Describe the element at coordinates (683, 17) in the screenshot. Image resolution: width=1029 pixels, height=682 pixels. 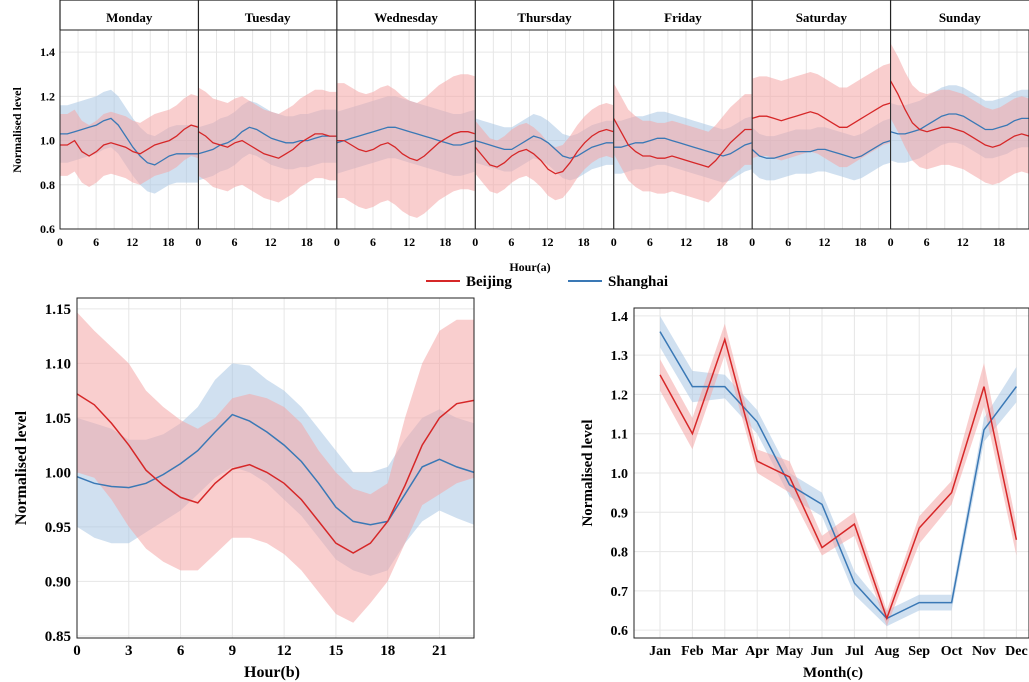
I see `panel-title-friday: Friday` at that location.